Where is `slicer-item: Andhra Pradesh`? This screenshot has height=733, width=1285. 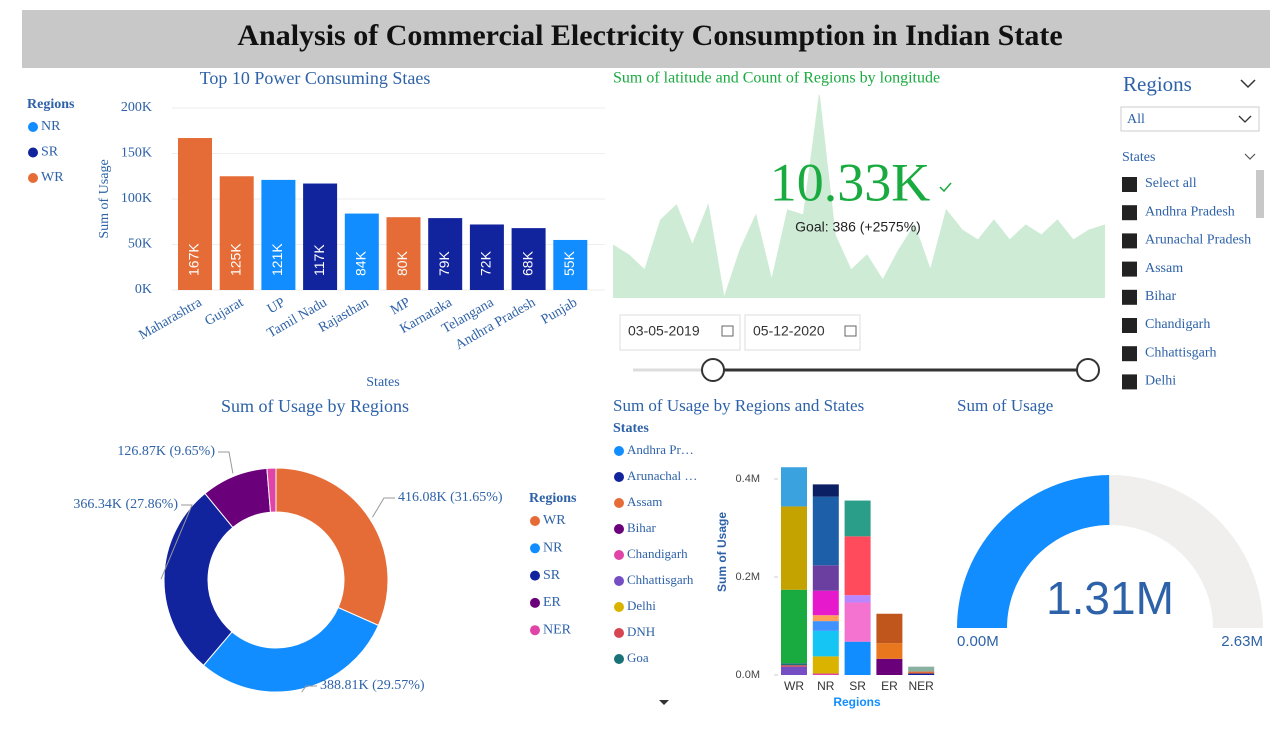
slicer-item: Andhra Pradesh is located at coordinates (1190, 211).